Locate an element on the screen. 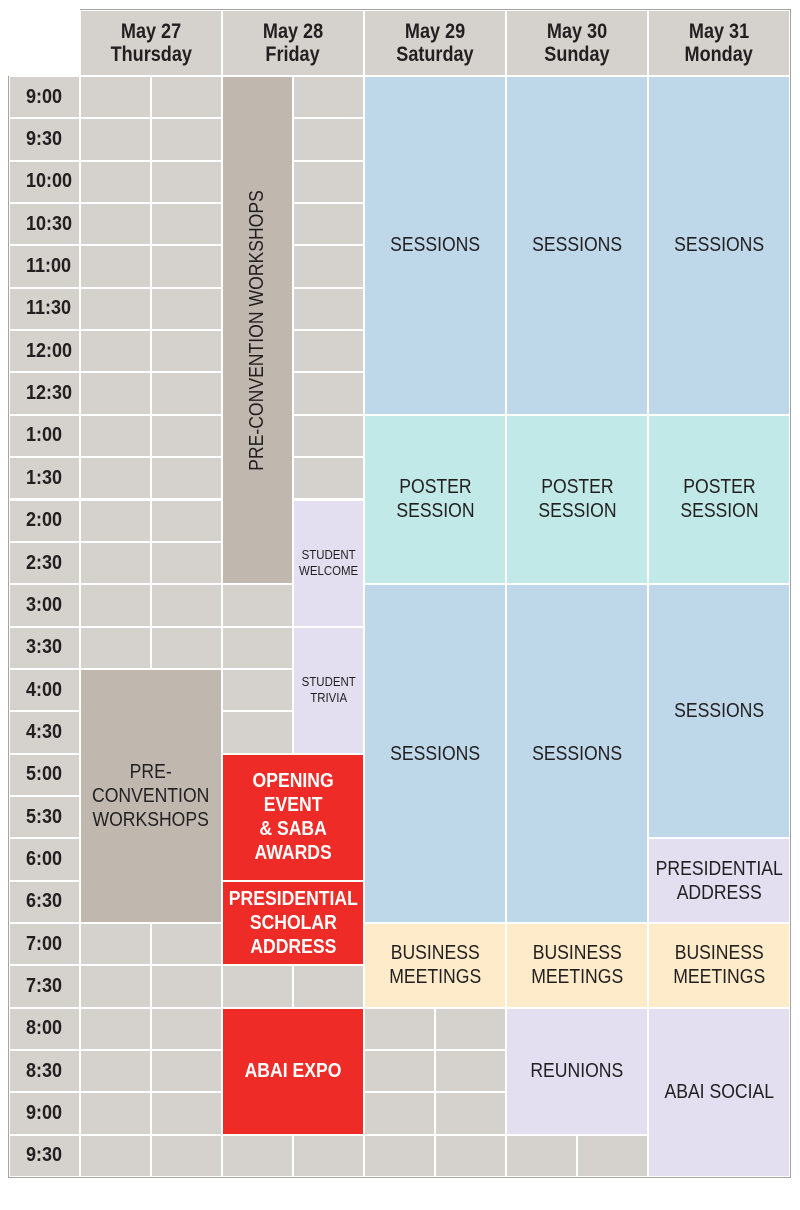  friday-pre-convention-workshops: PRE-CONVENTION WORKSHOPS is located at coordinates (257, 330).